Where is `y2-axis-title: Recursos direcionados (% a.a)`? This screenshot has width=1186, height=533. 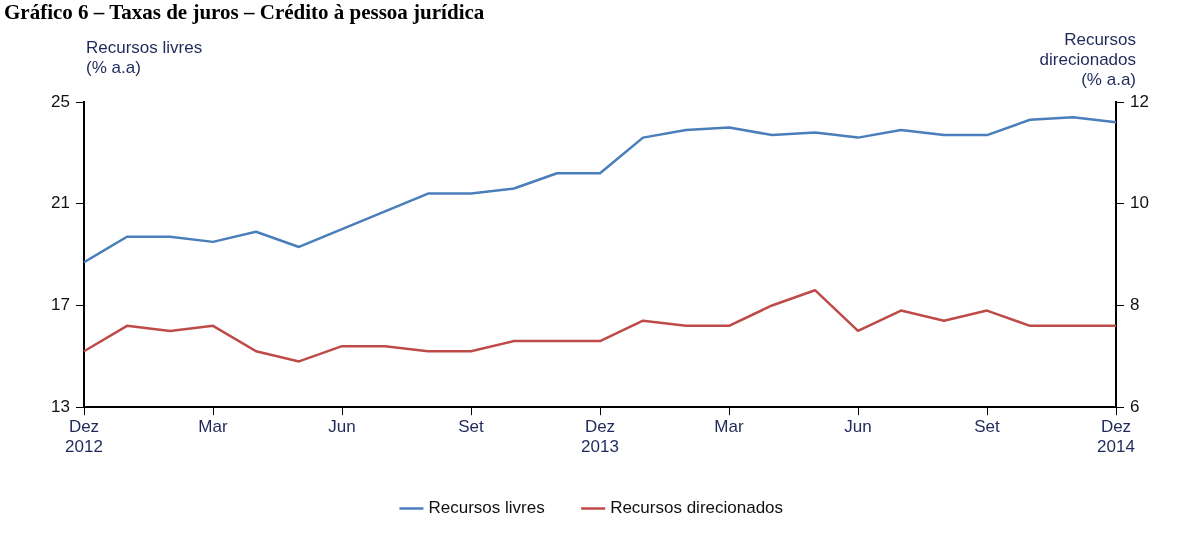 y2-axis-title: Recursos direcionados (% a.a) is located at coordinates (1087, 60).